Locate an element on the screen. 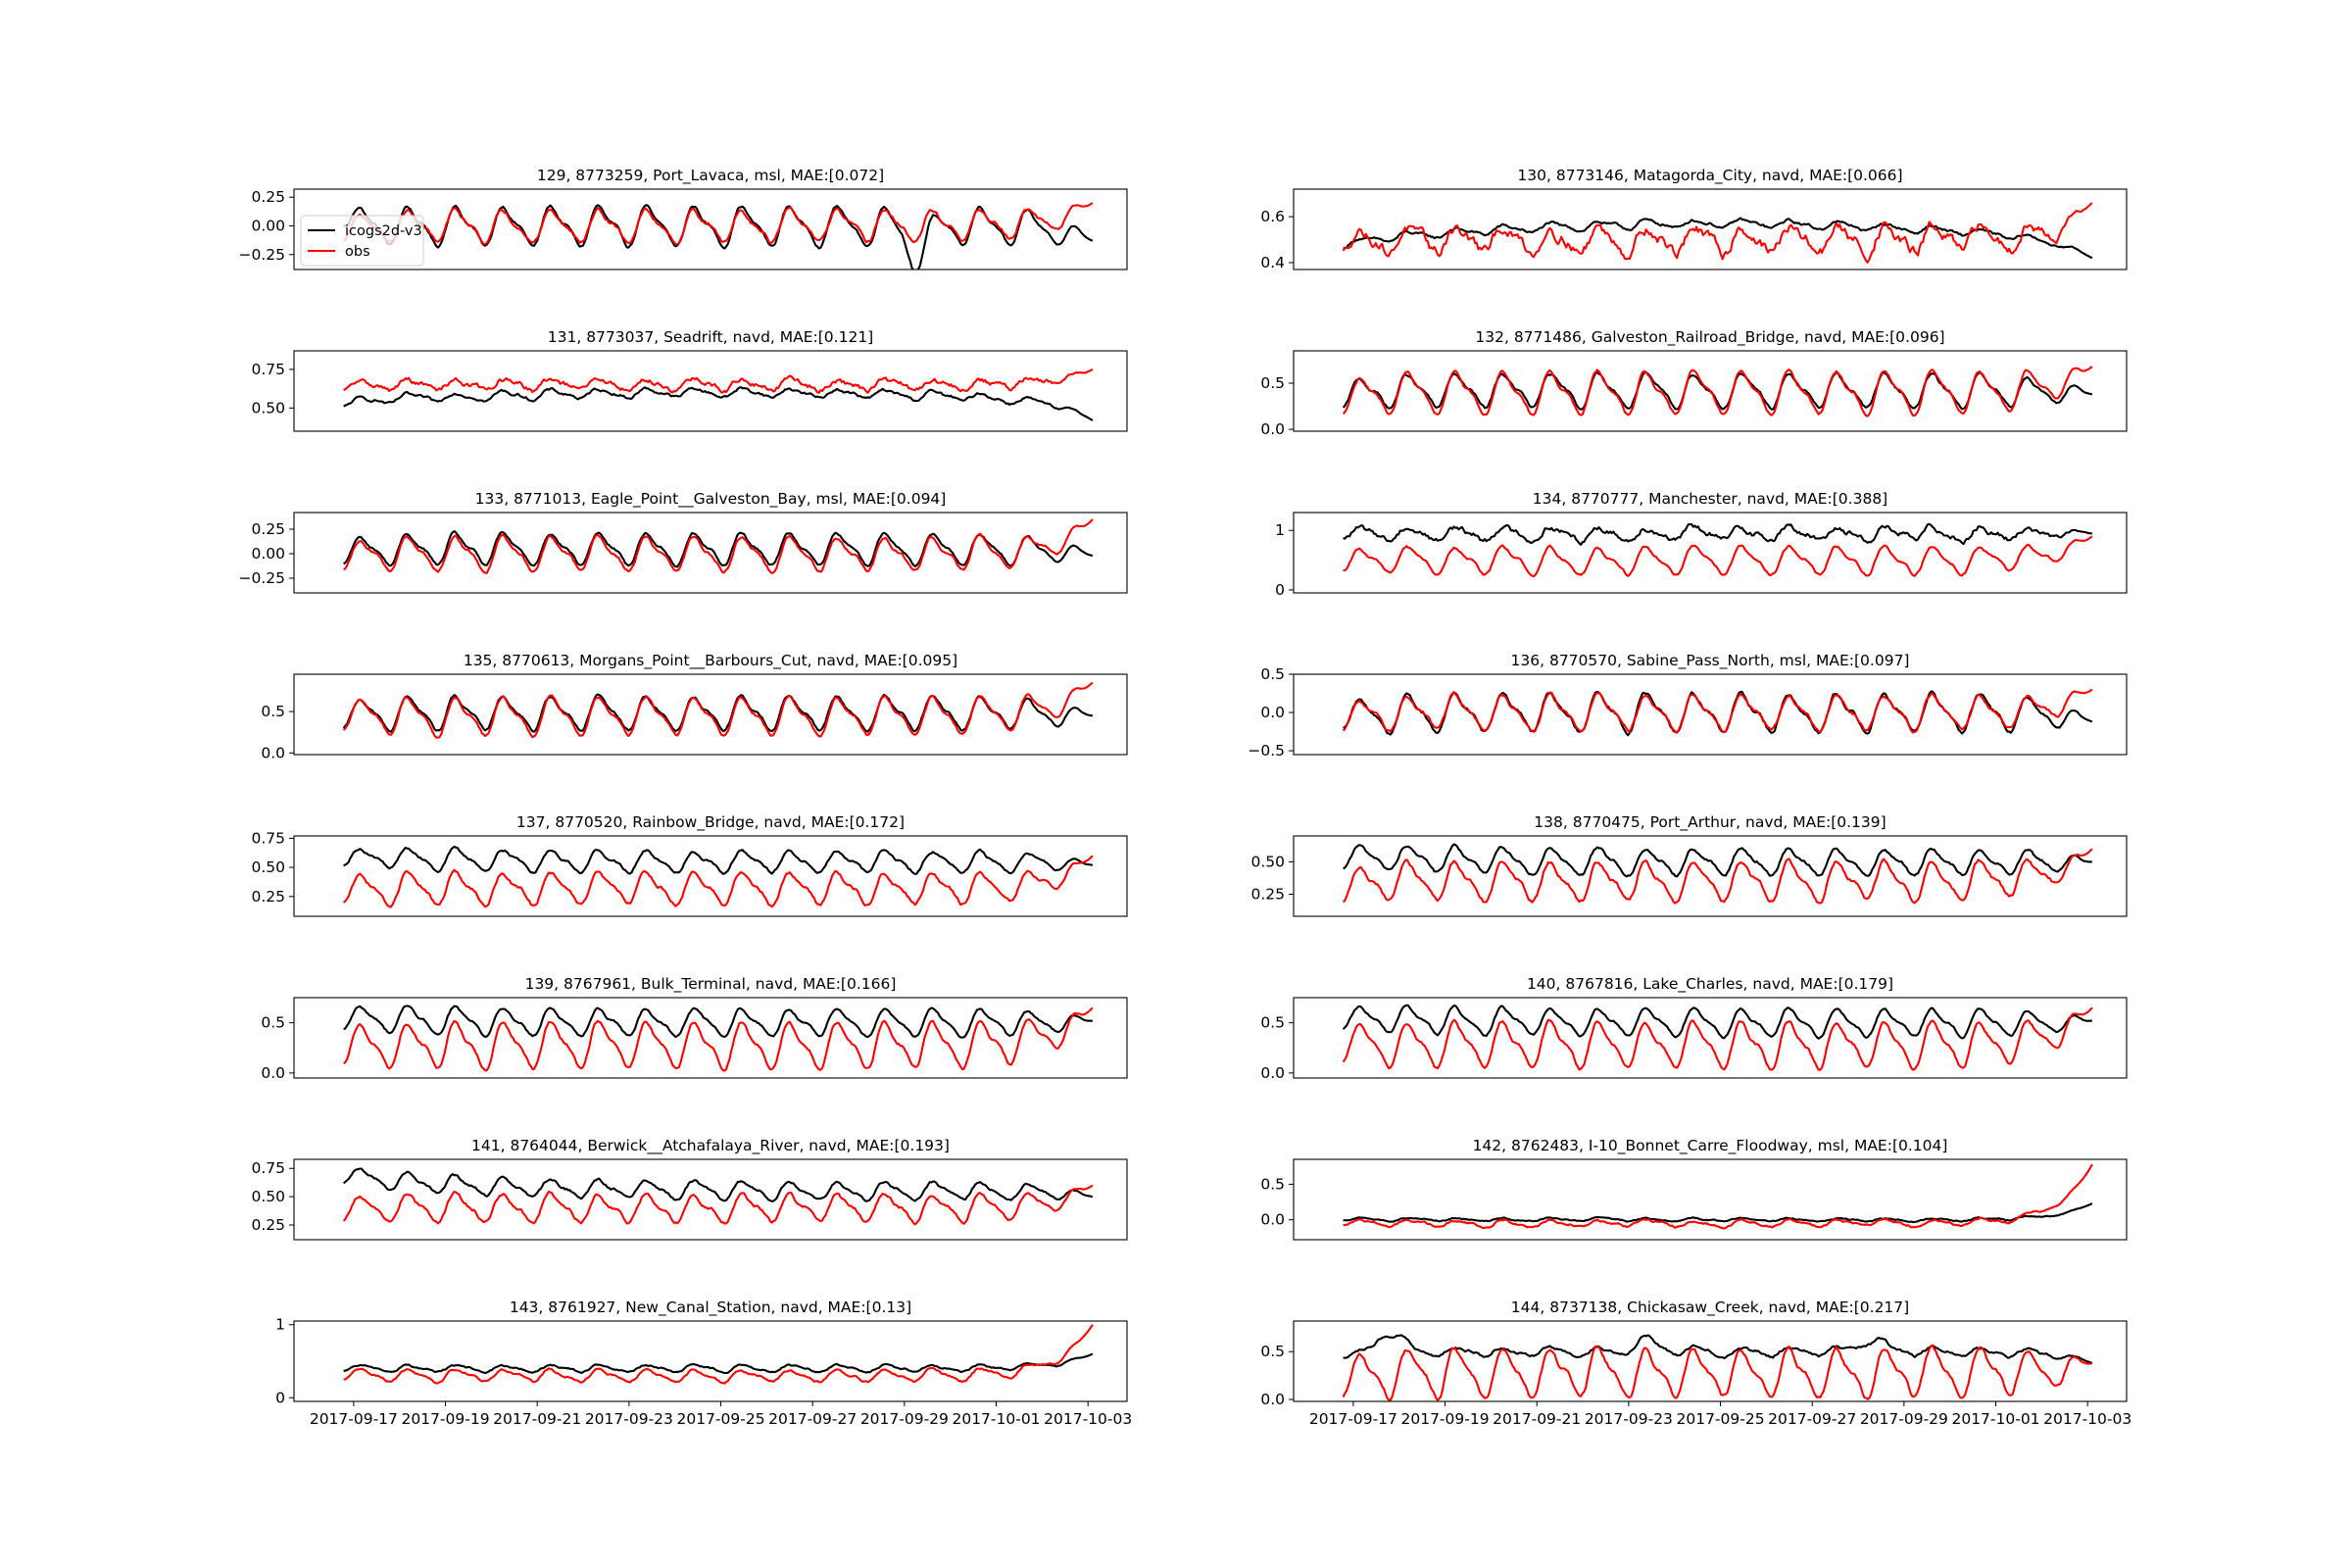 This screenshot has width=2352, height=1568. legend-box is located at coordinates (362, 241).